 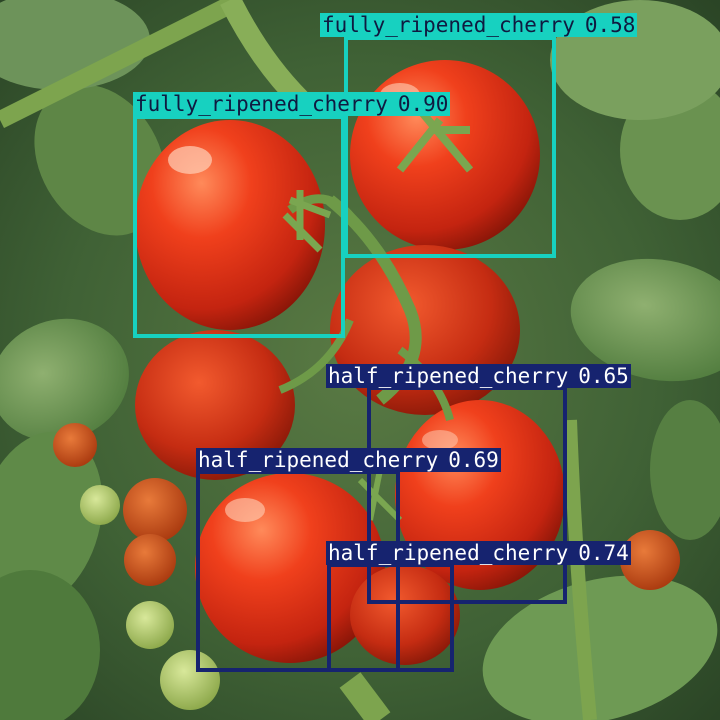 What do you see at coordinates (423, 104) in the screenshot?
I see `detection-confidence: 0.90` at bounding box center [423, 104].